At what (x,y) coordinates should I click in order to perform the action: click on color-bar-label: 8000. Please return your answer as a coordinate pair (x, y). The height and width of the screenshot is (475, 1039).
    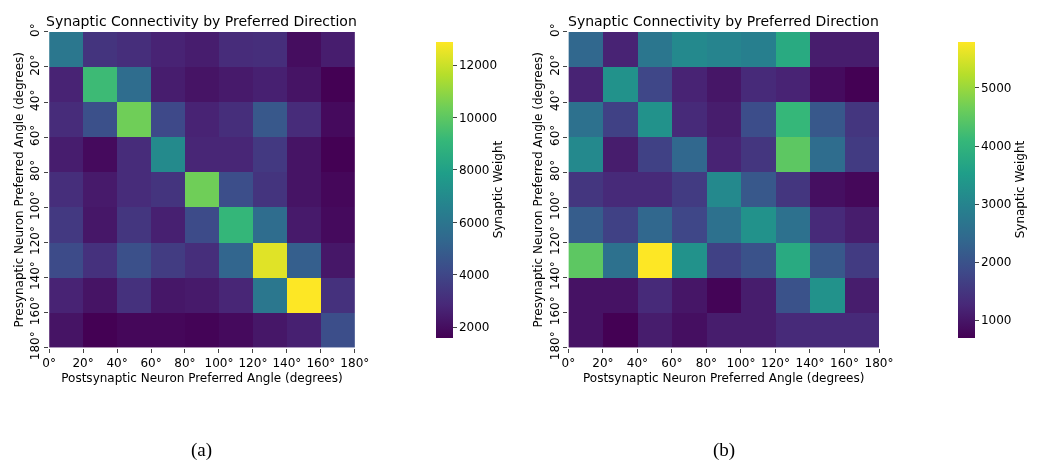
    Looking at the image, I should click on (474, 170).